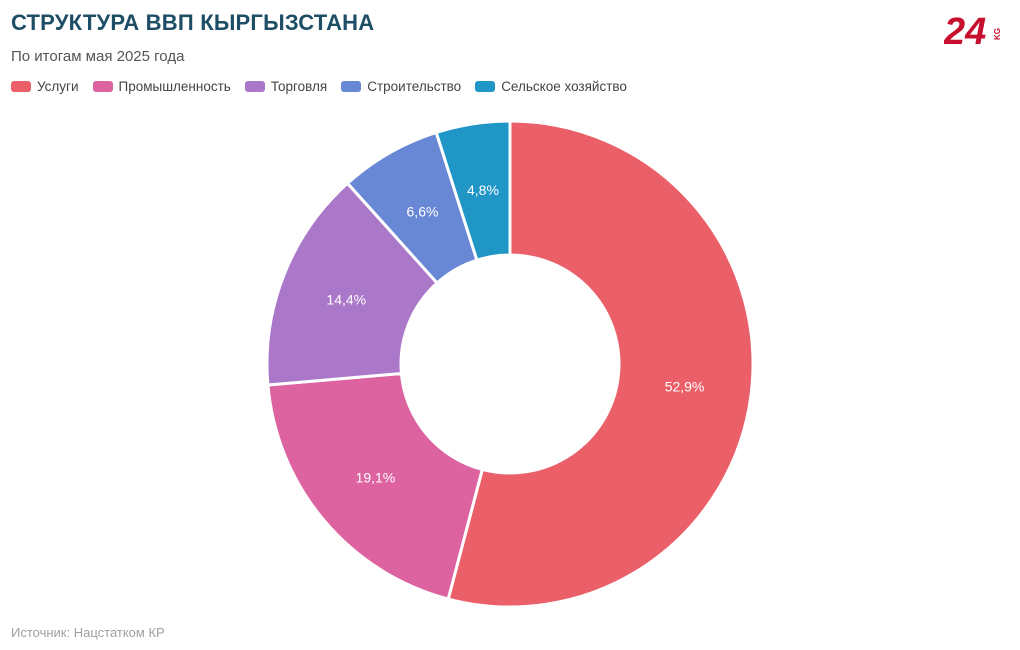 The width and height of the screenshot is (1020, 650). Describe the element at coordinates (299, 86) in the screenshot. I see `legend-label: Торговля` at that location.